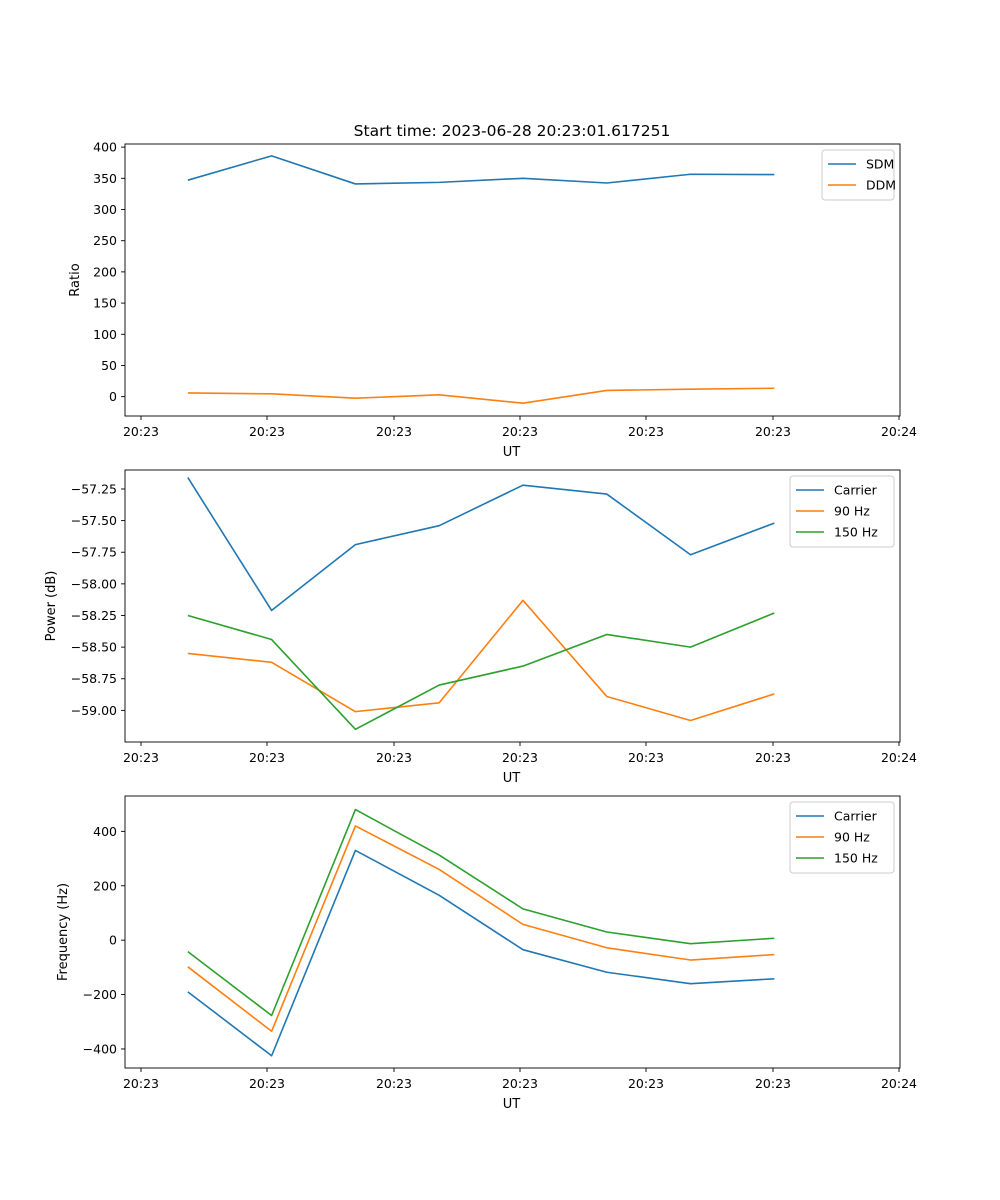  Describe the element at coordinates (512, 131) in the screenshot. I see `figure-title: Start time: 2023-06-28 20:23:01.617251` at that location.